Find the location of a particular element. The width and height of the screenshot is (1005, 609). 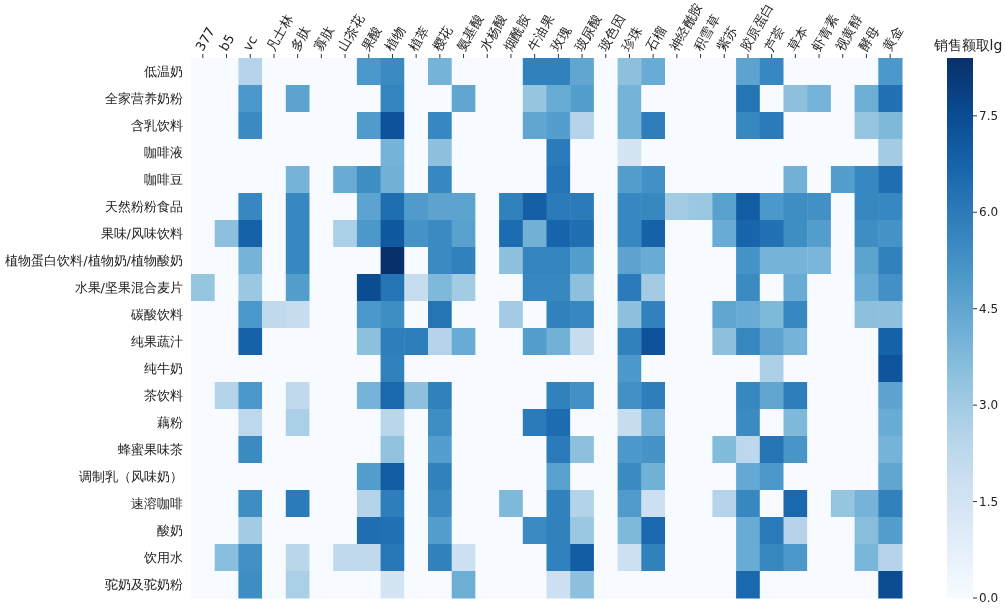

y-tick-label: 藕粉 is located at coordinates (170, 423).